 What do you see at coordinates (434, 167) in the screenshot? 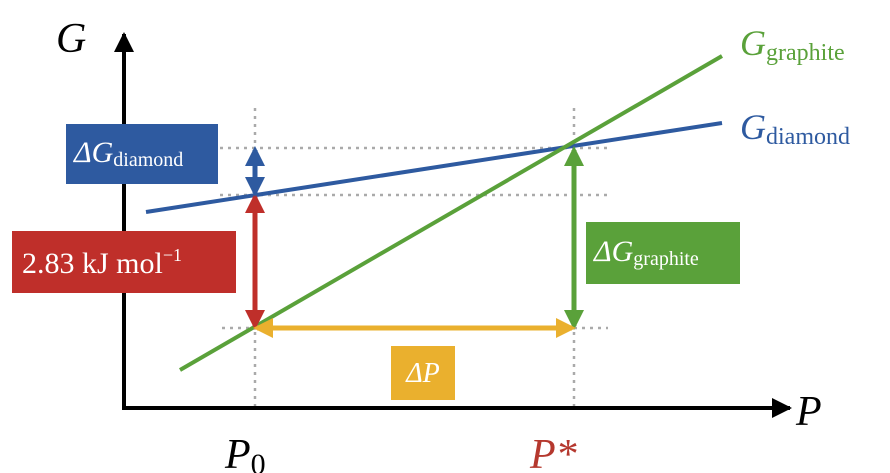
I see `diamond-curve` at bounding box center [434, 167].